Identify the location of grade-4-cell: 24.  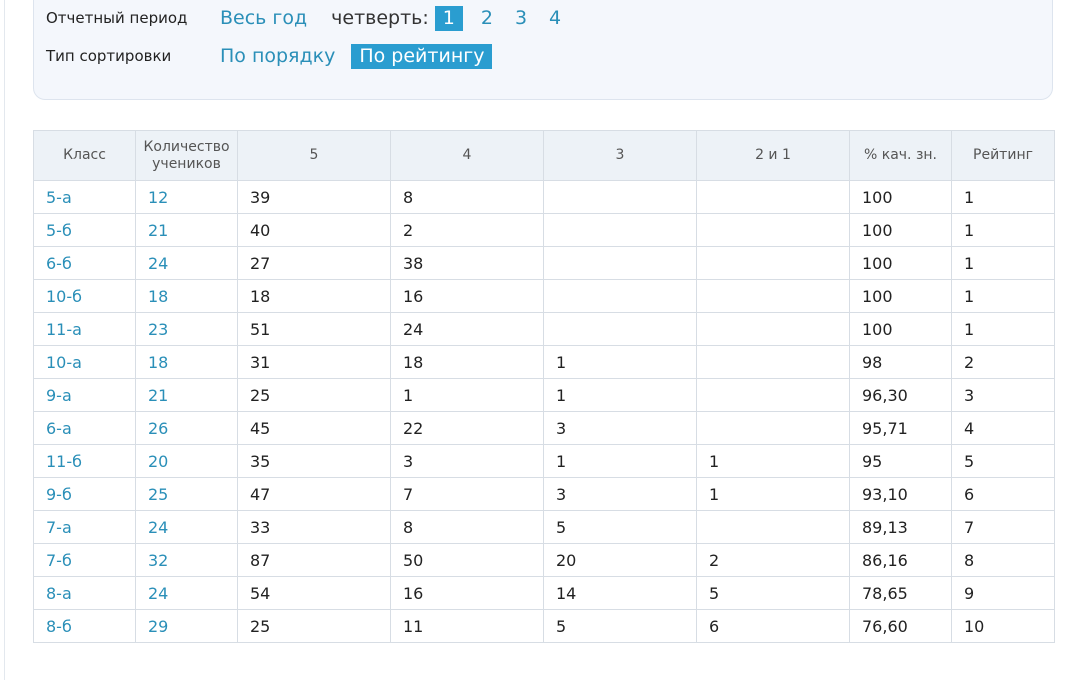
(467, 329).